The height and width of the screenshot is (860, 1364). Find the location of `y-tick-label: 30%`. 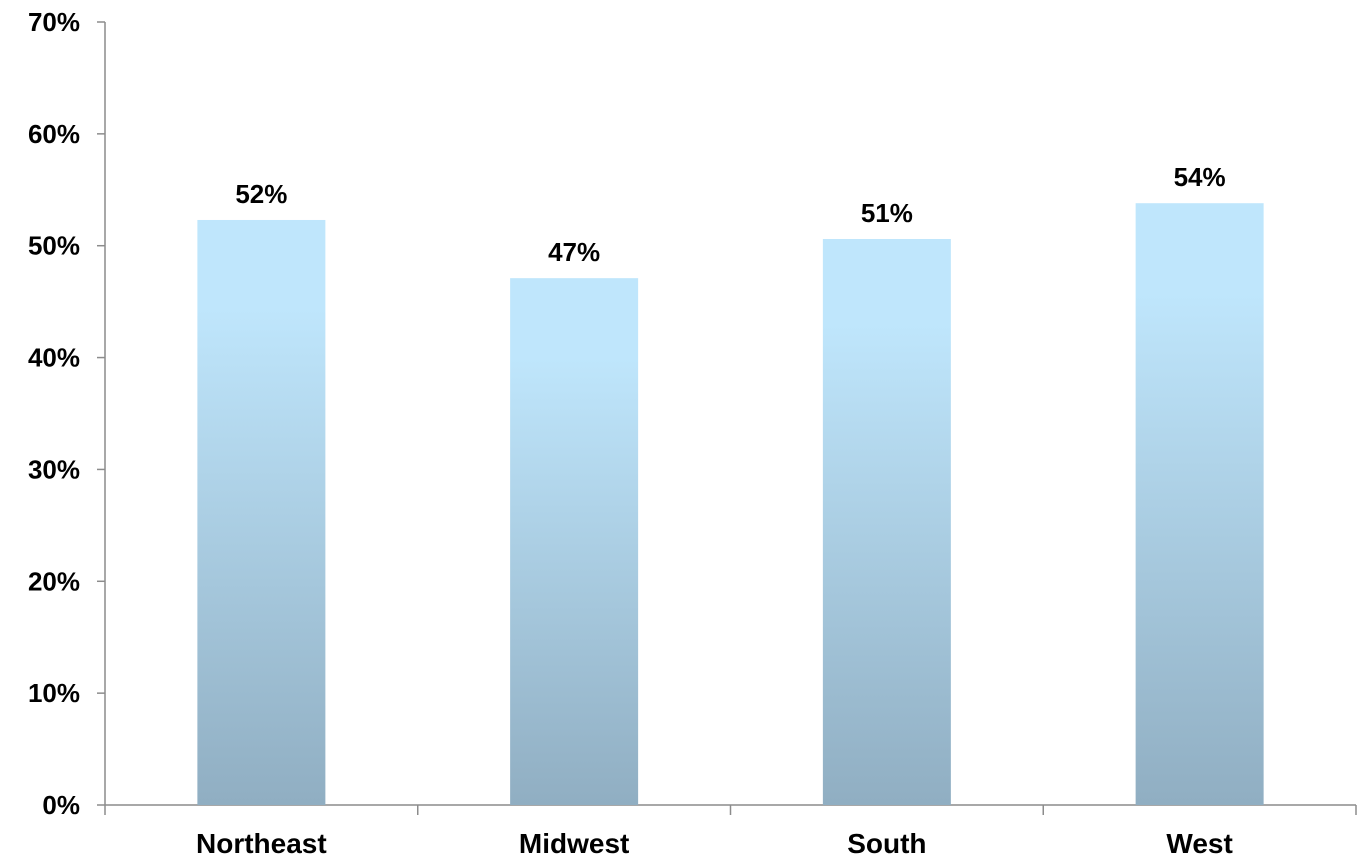

y-tick-label: 30% is located at coordinates (54, 469).